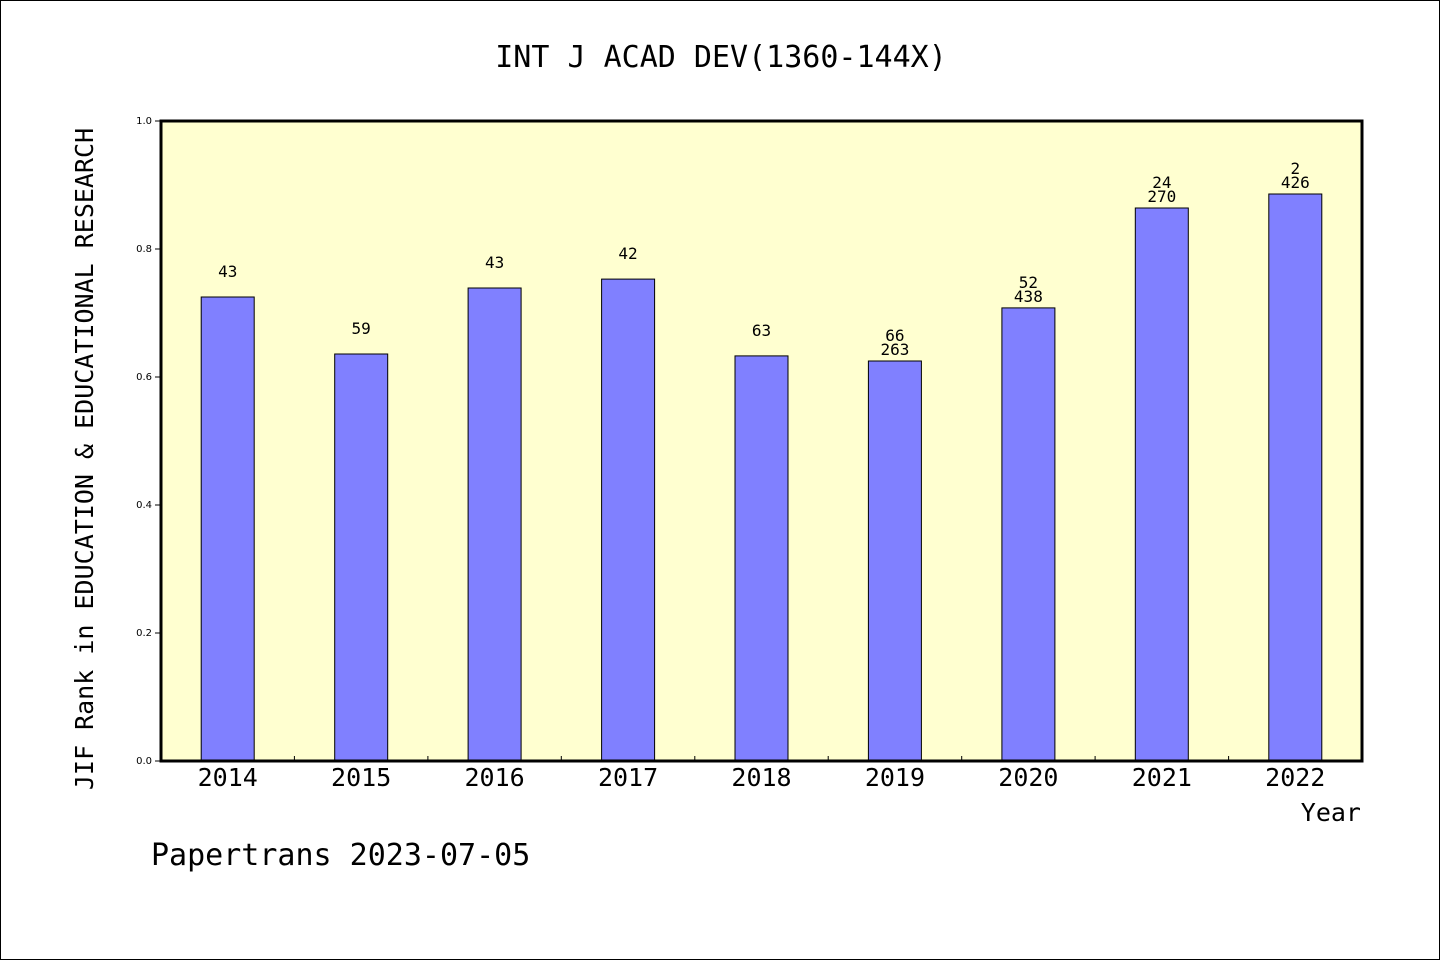 The height and width of the screenshot is (961, 1440). I want to click on y-tick-label: 0.0, so click(144, 761).